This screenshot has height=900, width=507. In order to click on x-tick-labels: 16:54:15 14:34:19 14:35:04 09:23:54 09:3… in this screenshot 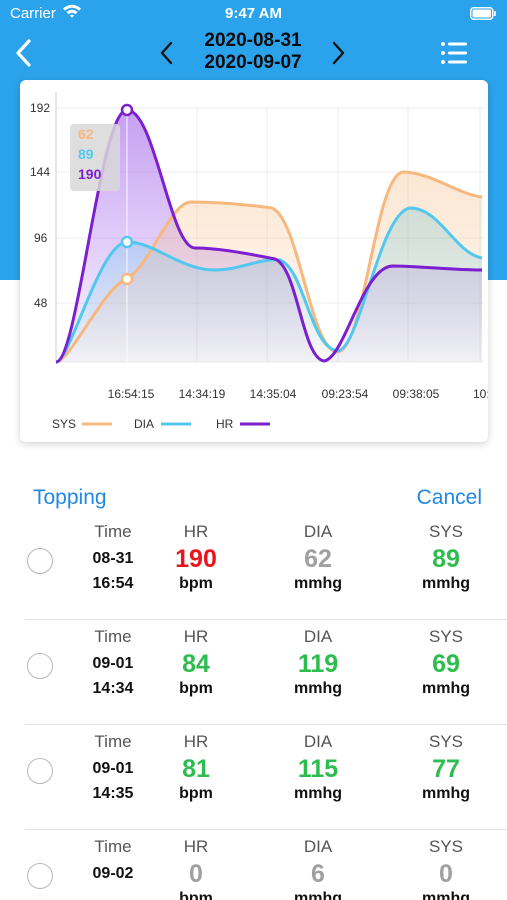, I will do `click(298, 394)`.